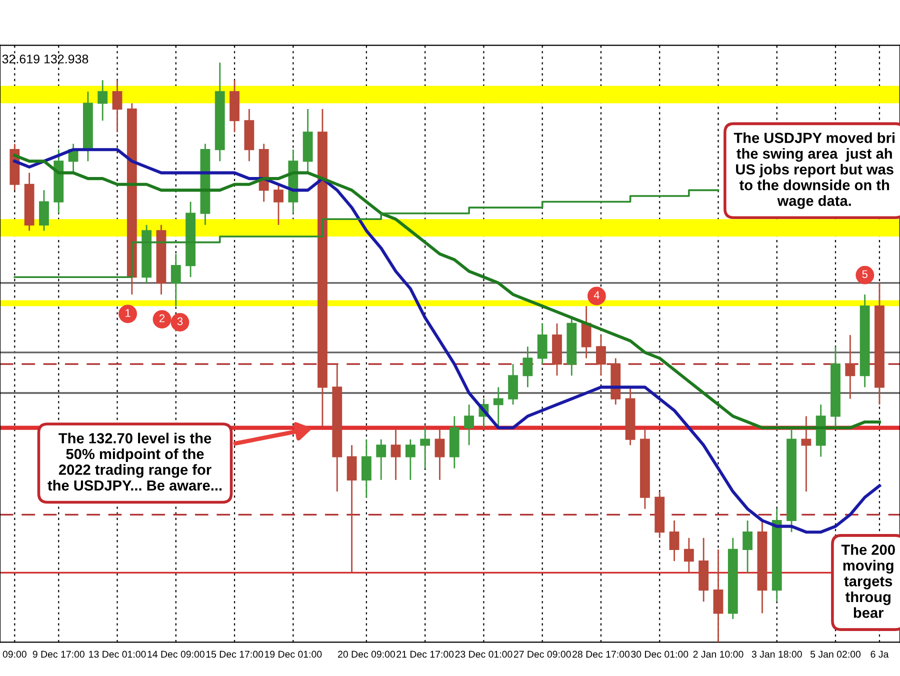 This screenshot has height=676, width=900. Describe the element at coordinates (117, 654) in the screenshot. I see `x-tick-label: 13 Dec 01:00` at that location.